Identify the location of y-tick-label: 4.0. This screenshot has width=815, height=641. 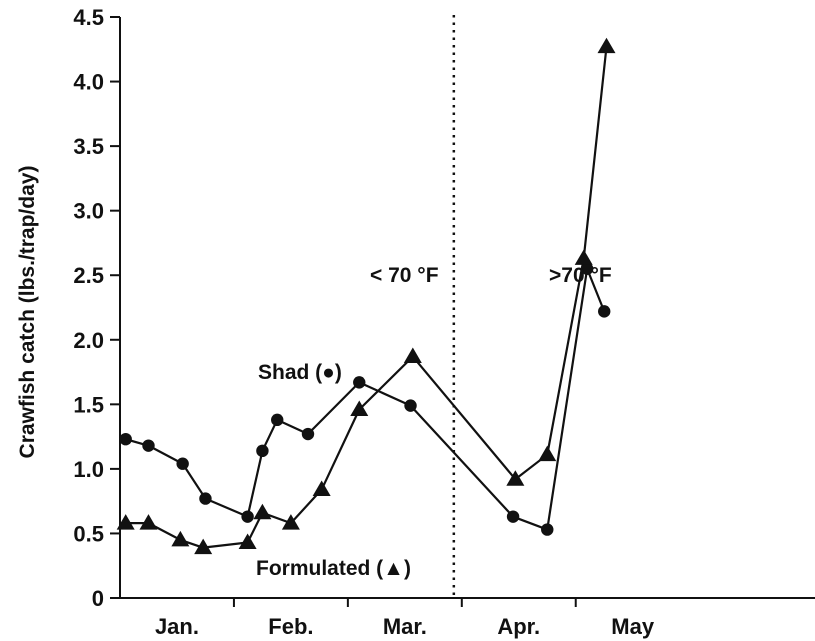
(88, 82).